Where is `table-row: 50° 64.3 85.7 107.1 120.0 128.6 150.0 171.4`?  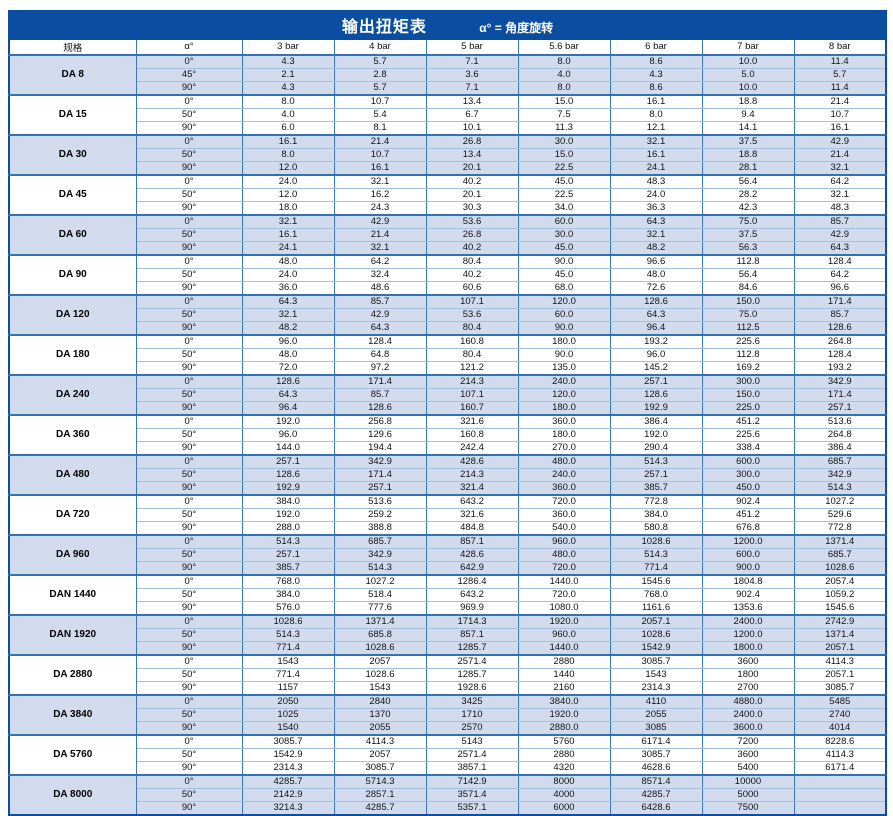
table-row: 50° 64.3 85.7 107.1 120.0 128.6 150.0 171.4 is located at coordinates (448, 394).